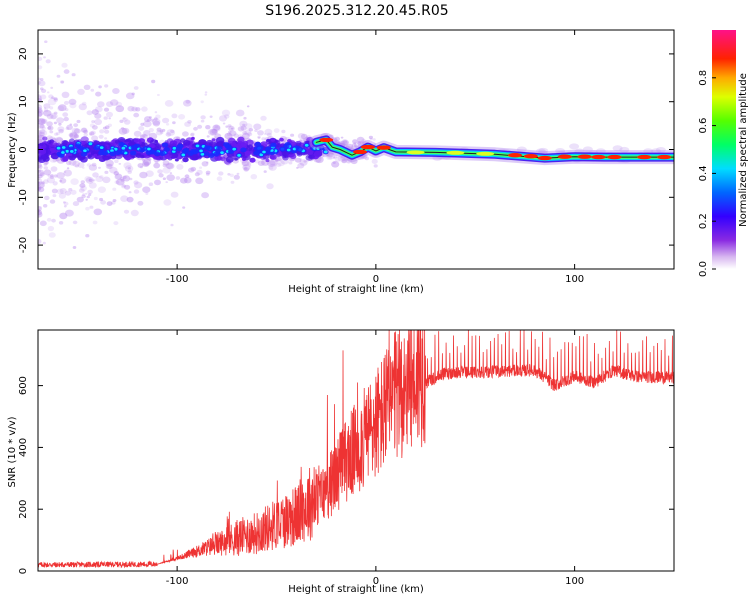  What do you see at coordinates (376, 279) in the screenshot?
I see `x-tick-label: 0` at bounding box center [376, 279].